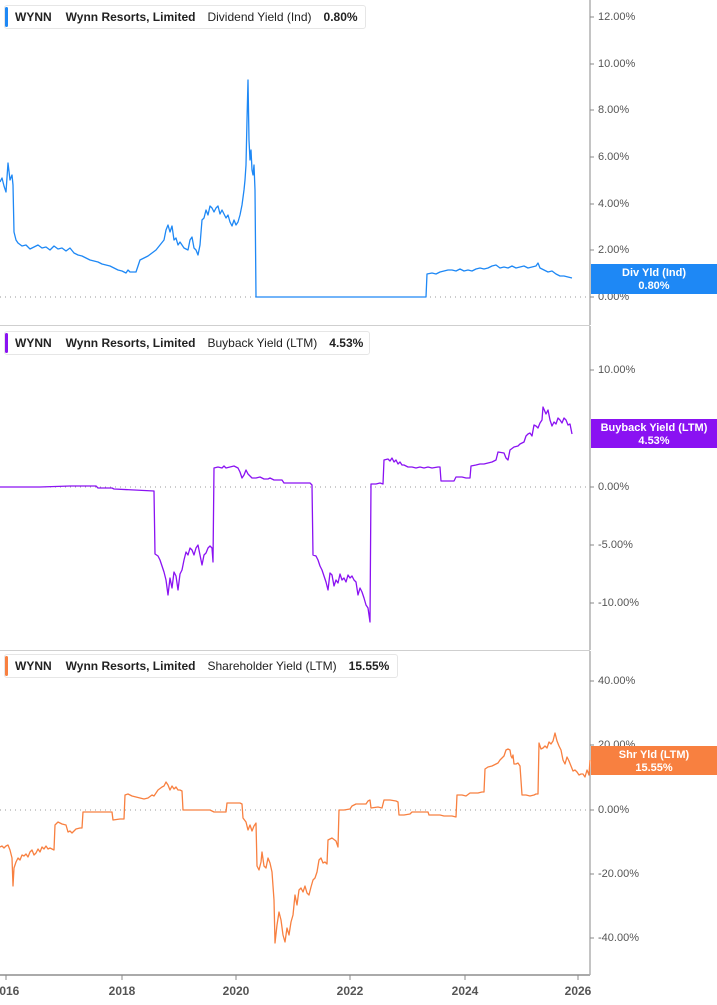  Describe the element at coordinates (614, 204) in the screenshot. I see `y-tick-label: 4.00%` at that location.